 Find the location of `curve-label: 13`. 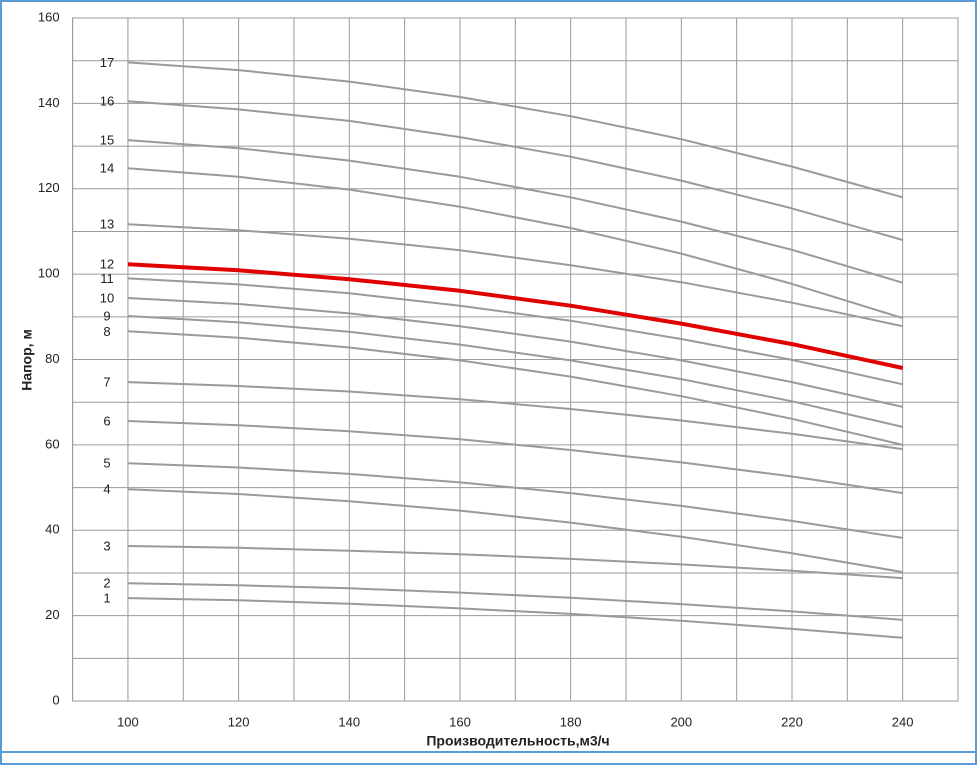

curve-label: 13 is located at coordinates (107, 224).